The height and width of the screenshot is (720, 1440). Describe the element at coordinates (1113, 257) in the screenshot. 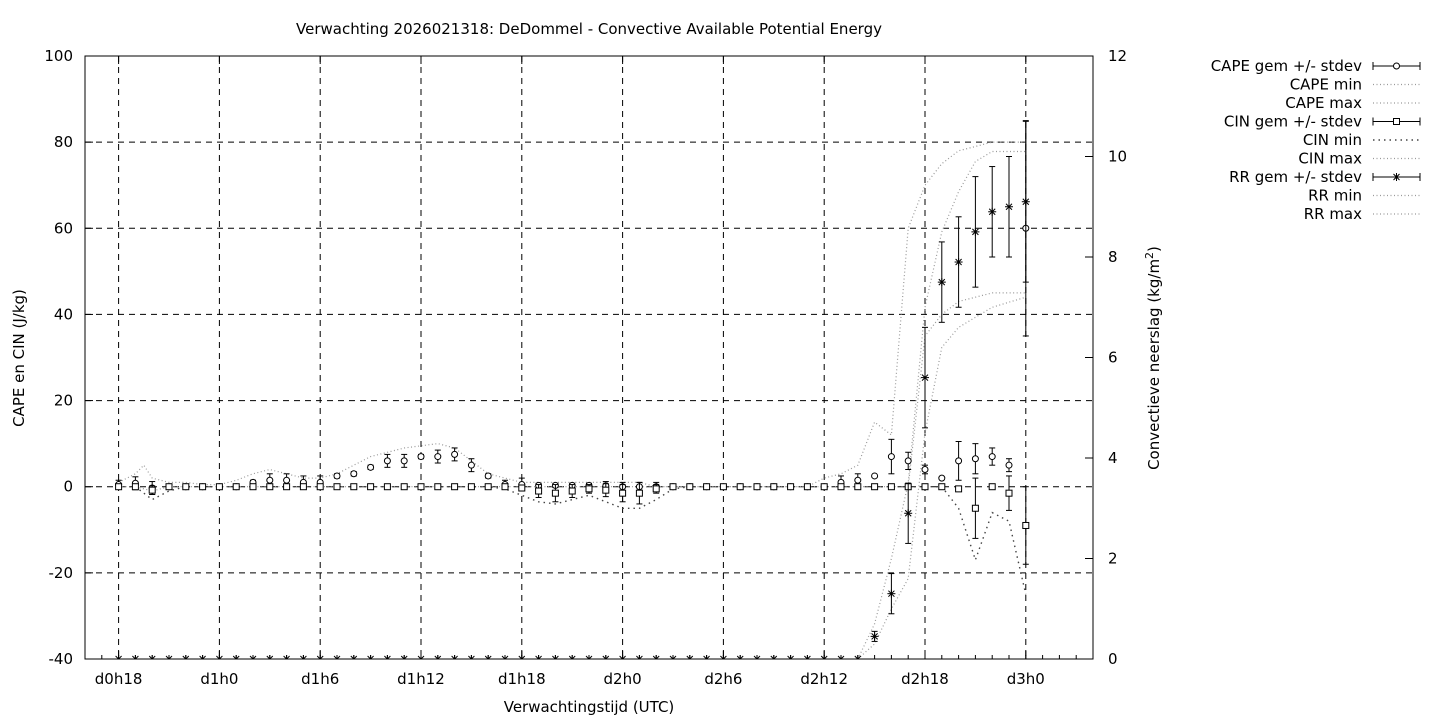

I see `y2-tick-label: 8` at that location.